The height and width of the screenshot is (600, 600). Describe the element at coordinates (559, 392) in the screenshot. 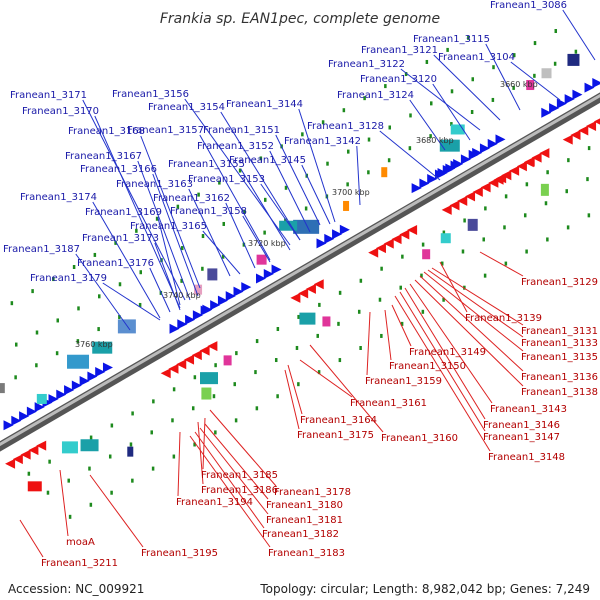

I see `reverse-gene-label: Franean1_3138` at that location.